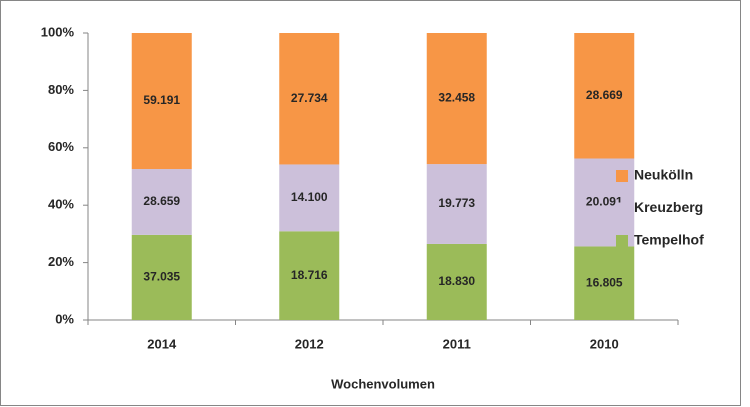 The image size is (750, 407). What do you see at coordinates (663, 175) in the screenshot?
I see `legend-label: Neukölln` at bounding box center [663, 175].